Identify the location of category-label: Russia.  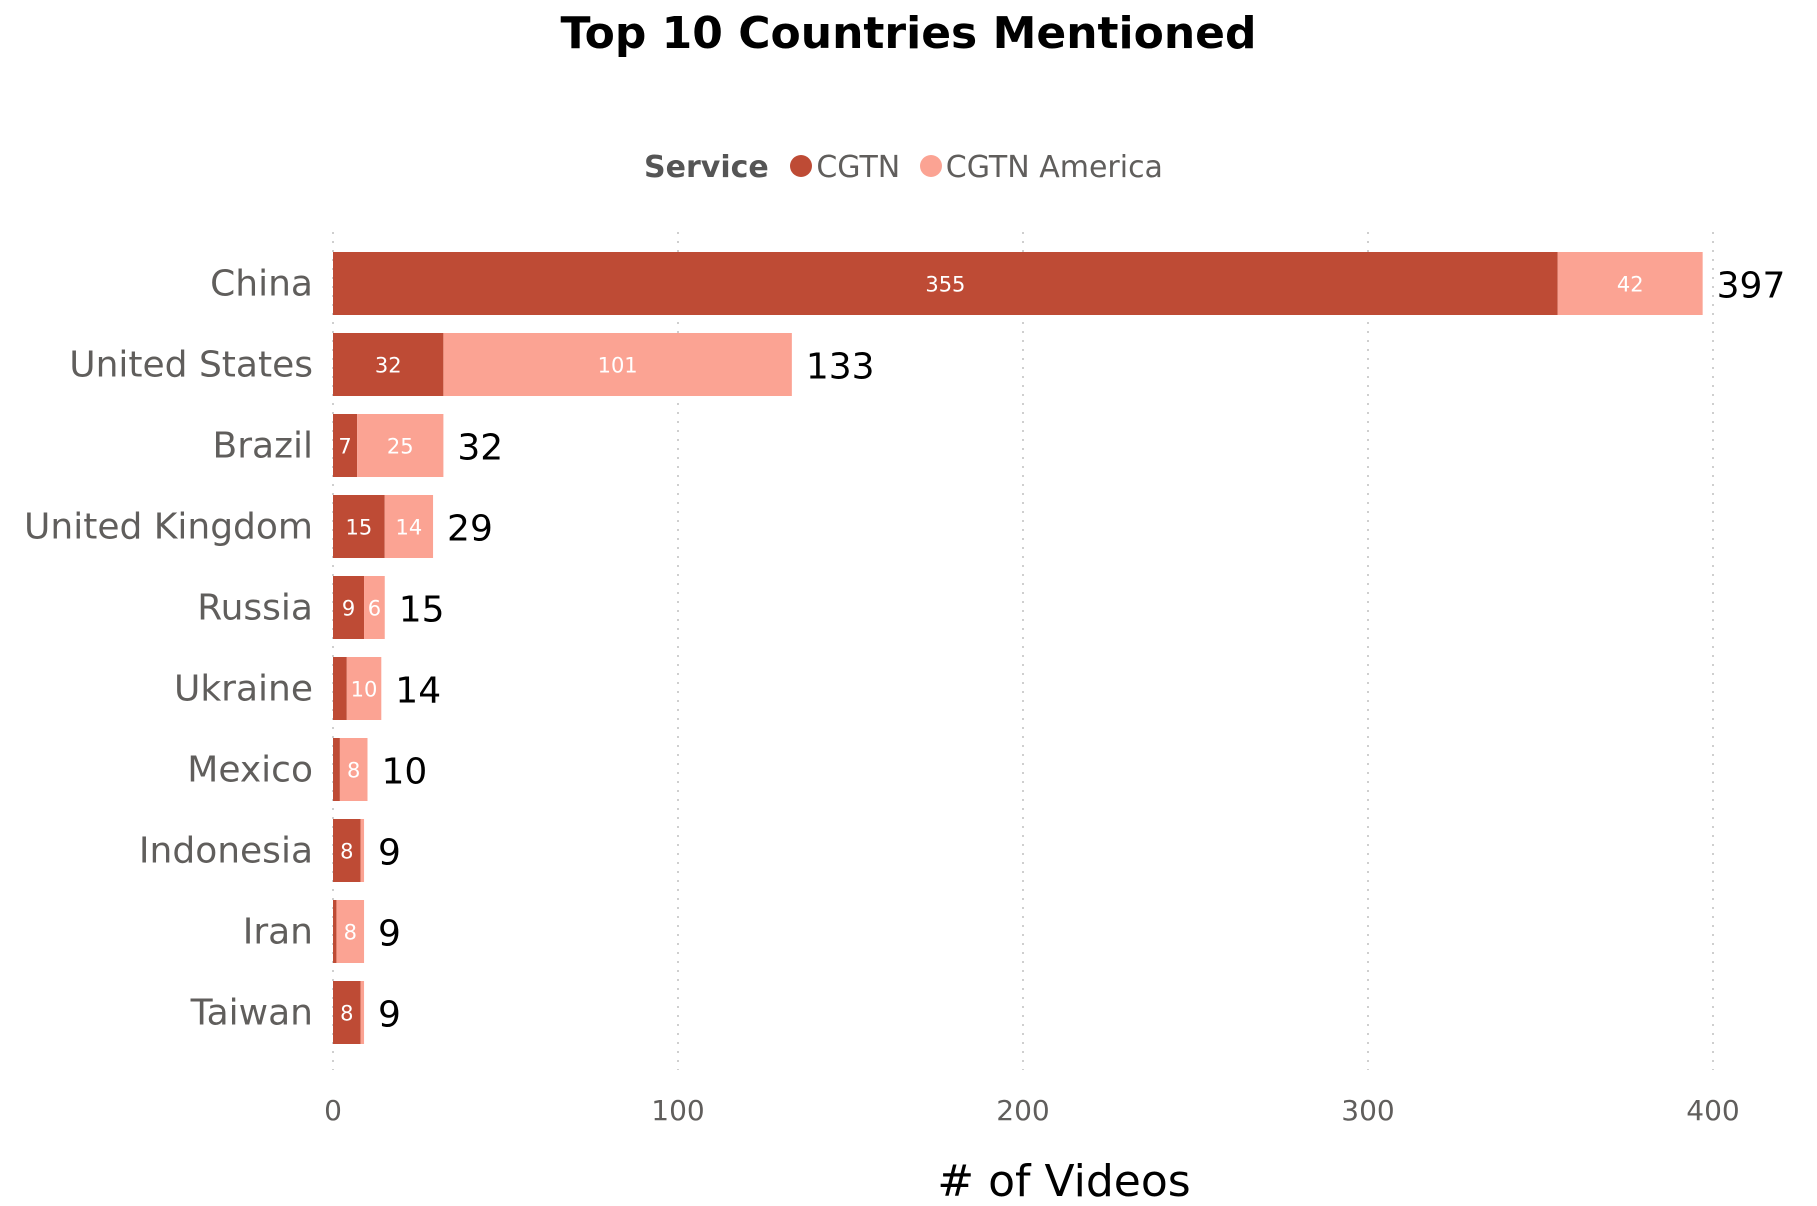
(255, 608).